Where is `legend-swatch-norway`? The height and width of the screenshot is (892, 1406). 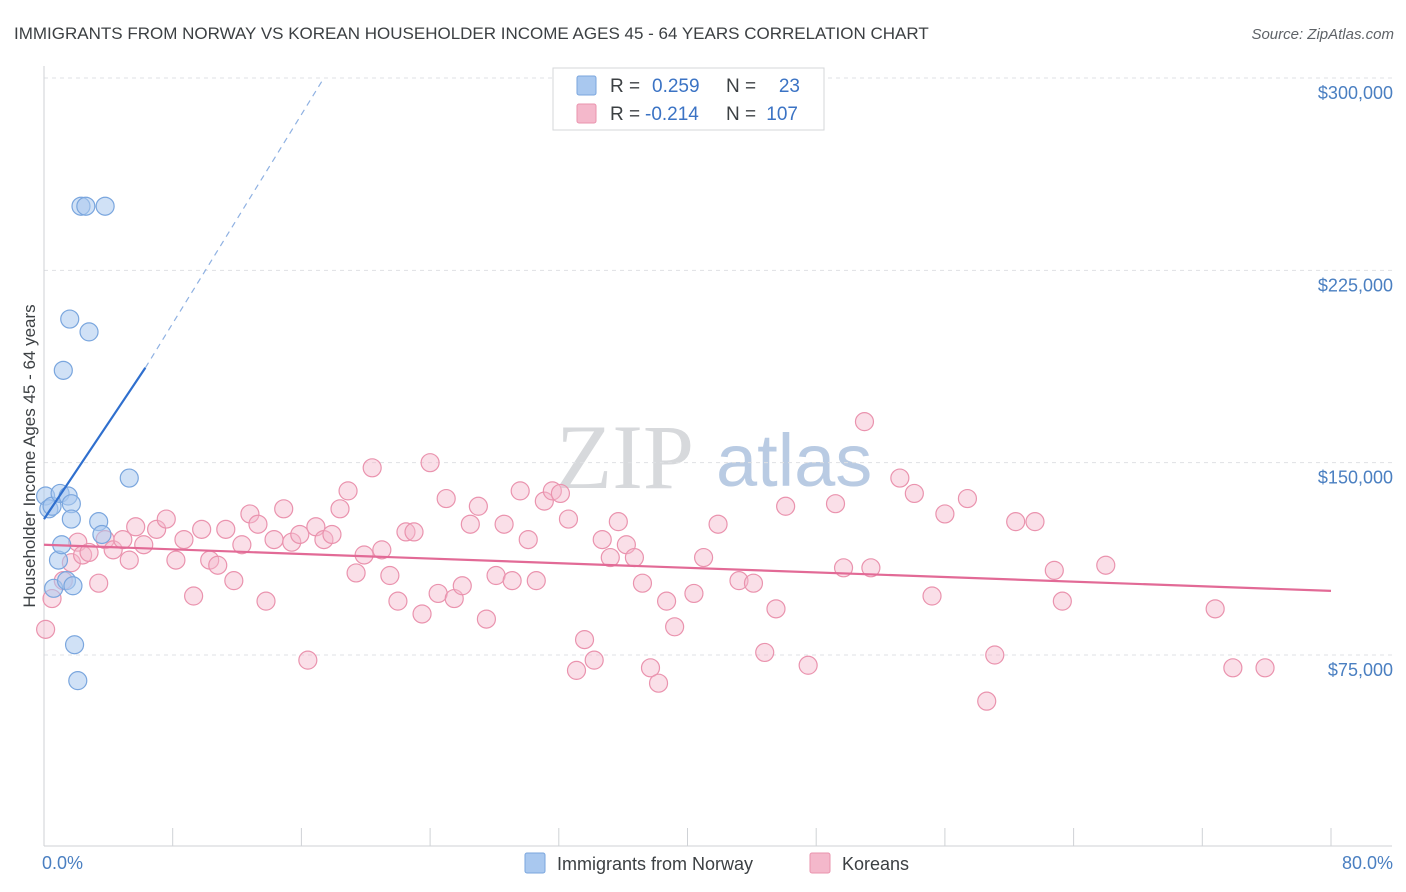
legend-swatch-norway is located at coordinates (535, 863).